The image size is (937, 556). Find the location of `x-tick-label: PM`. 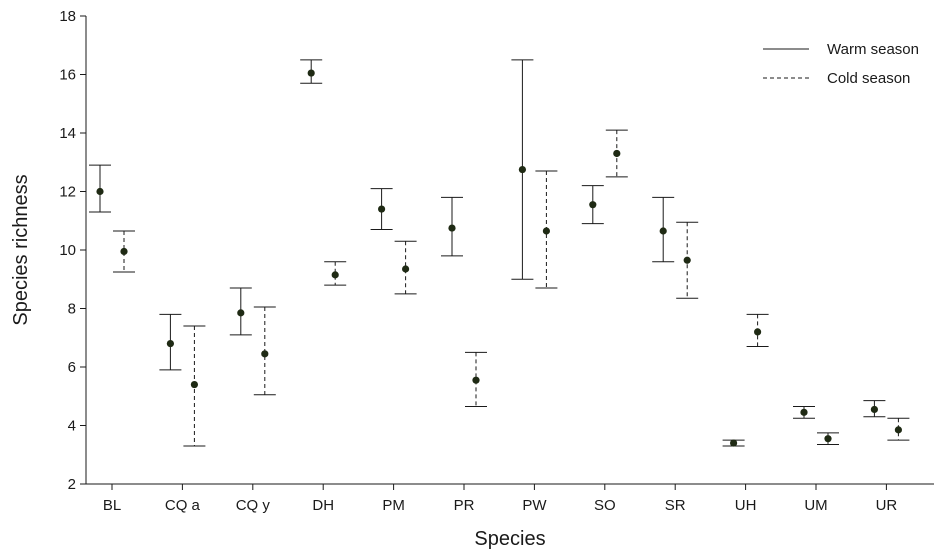

x-tick-label: PM is located at coordinates (393, 505).